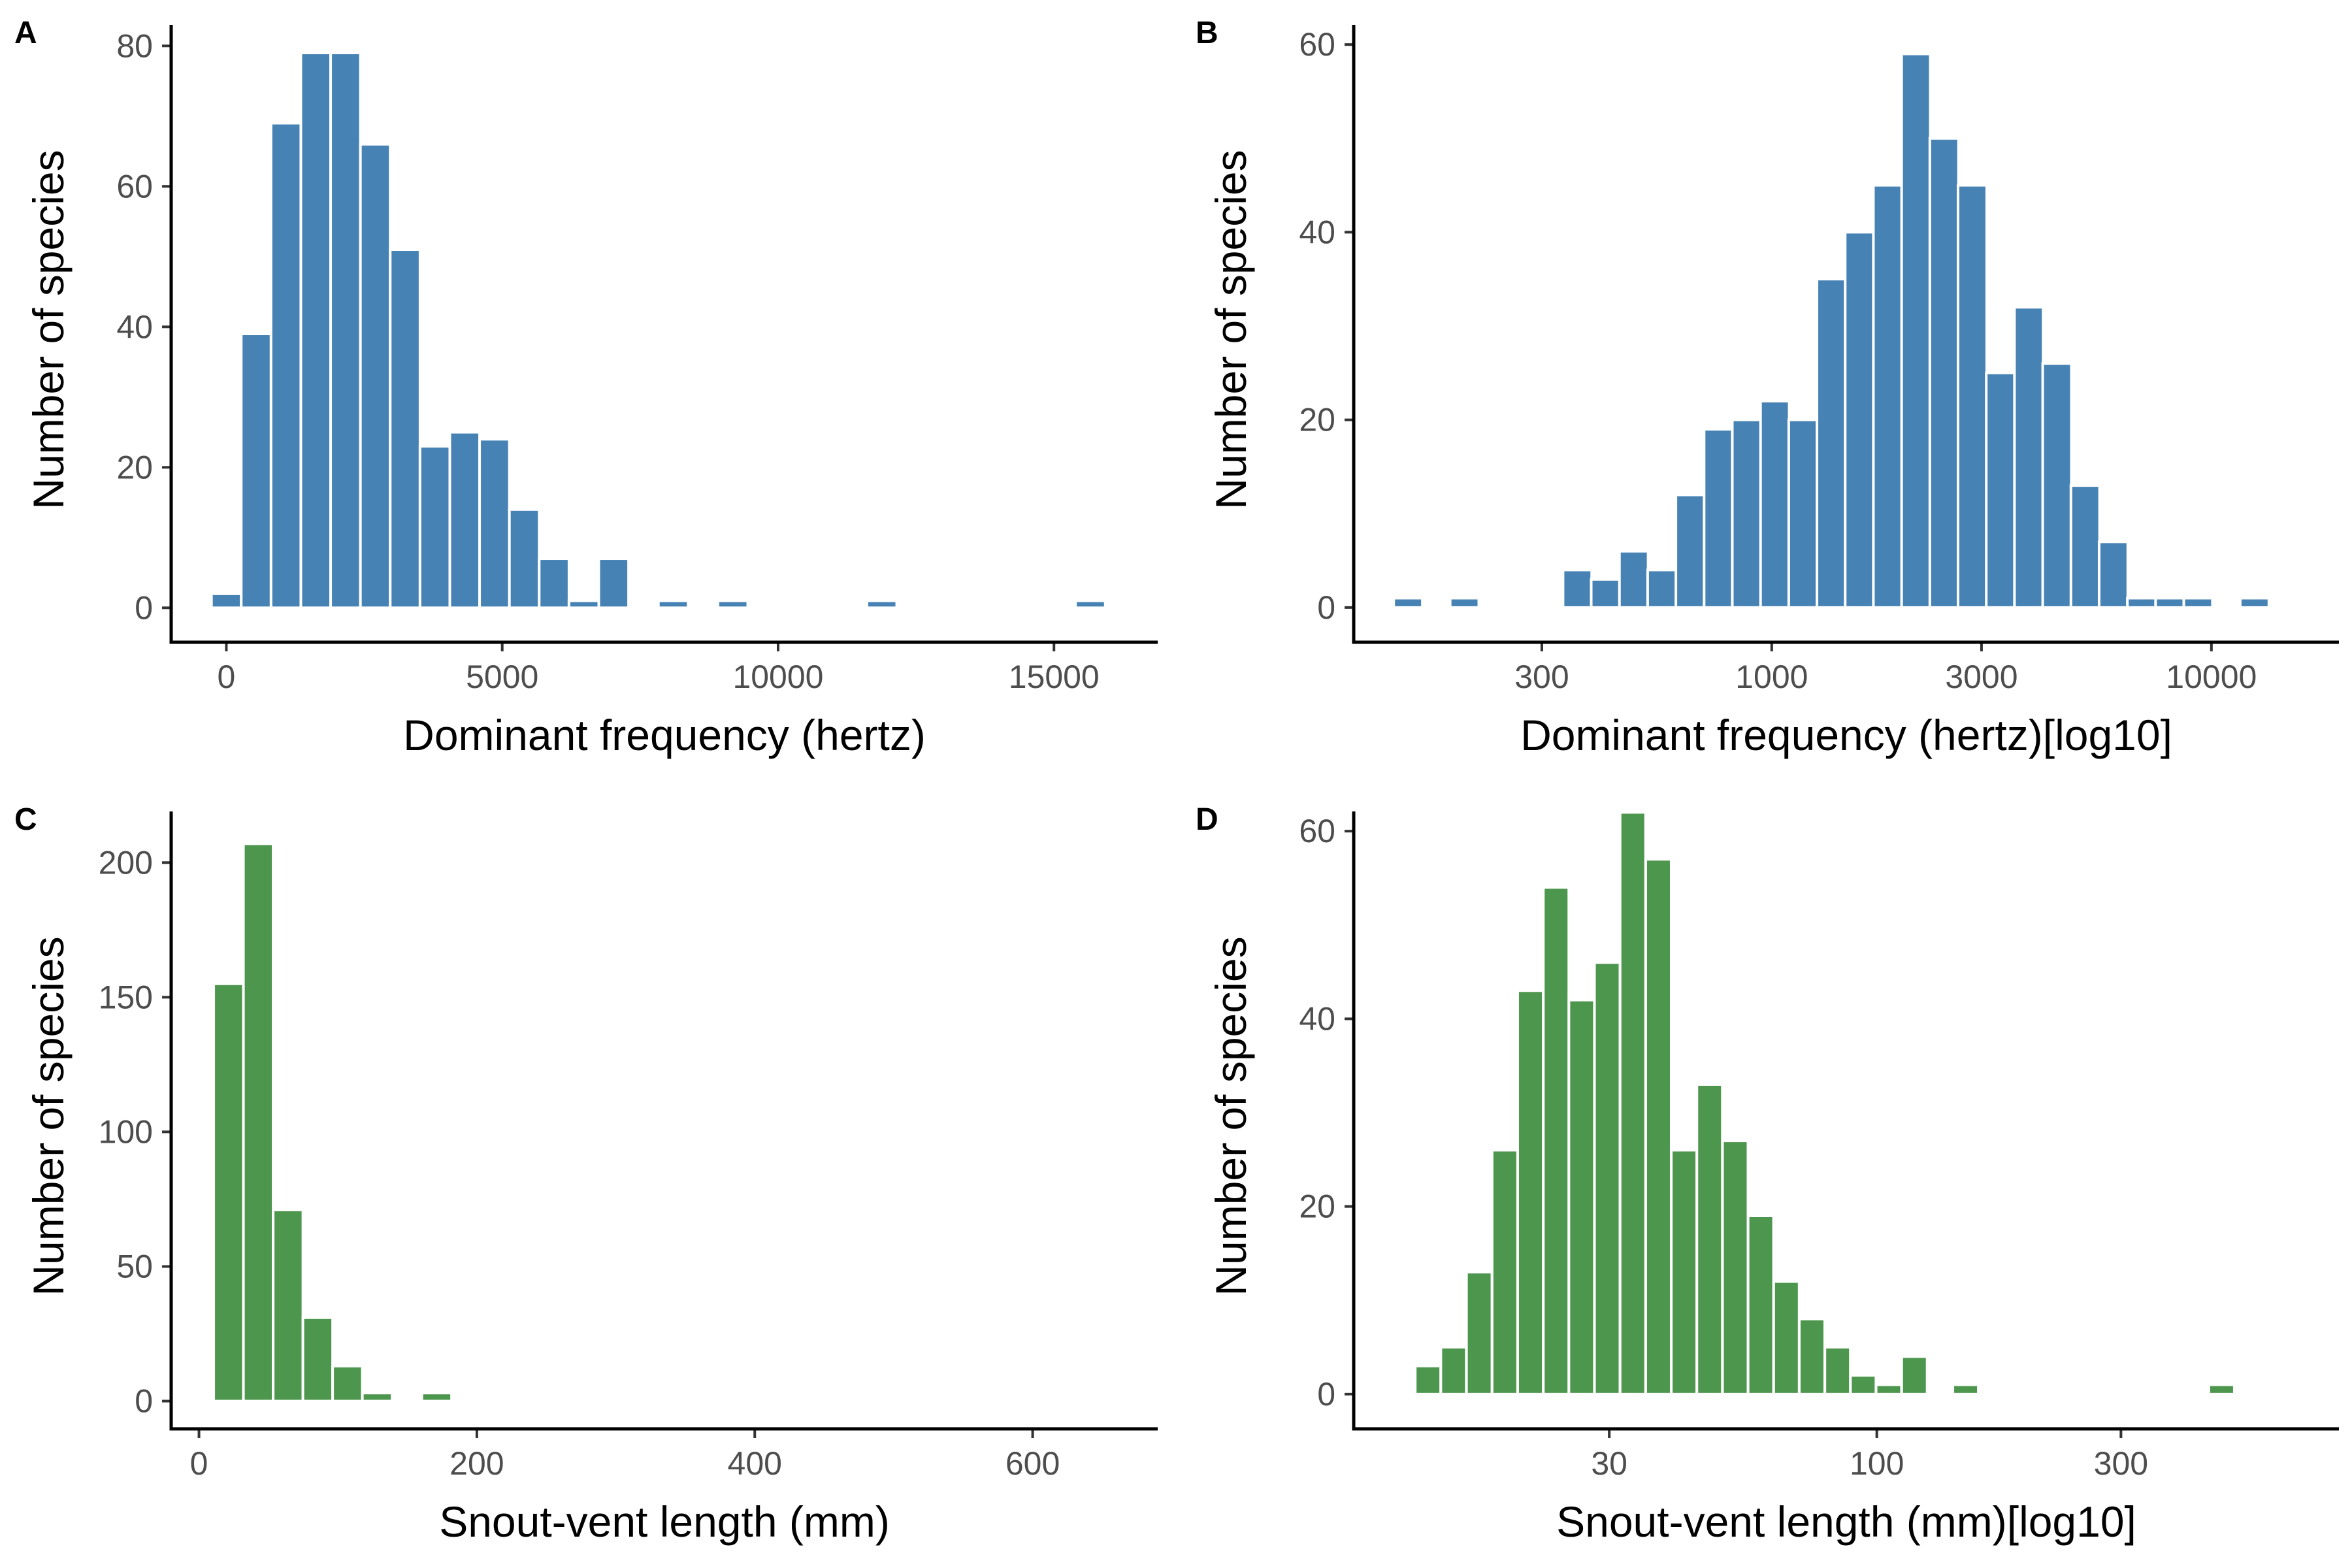 The height and width of the screenshot is (1568, 2352). Describe the element at coordinates (502, 677) in the screenshot. I see `x-tick-label: 5000` at that location.